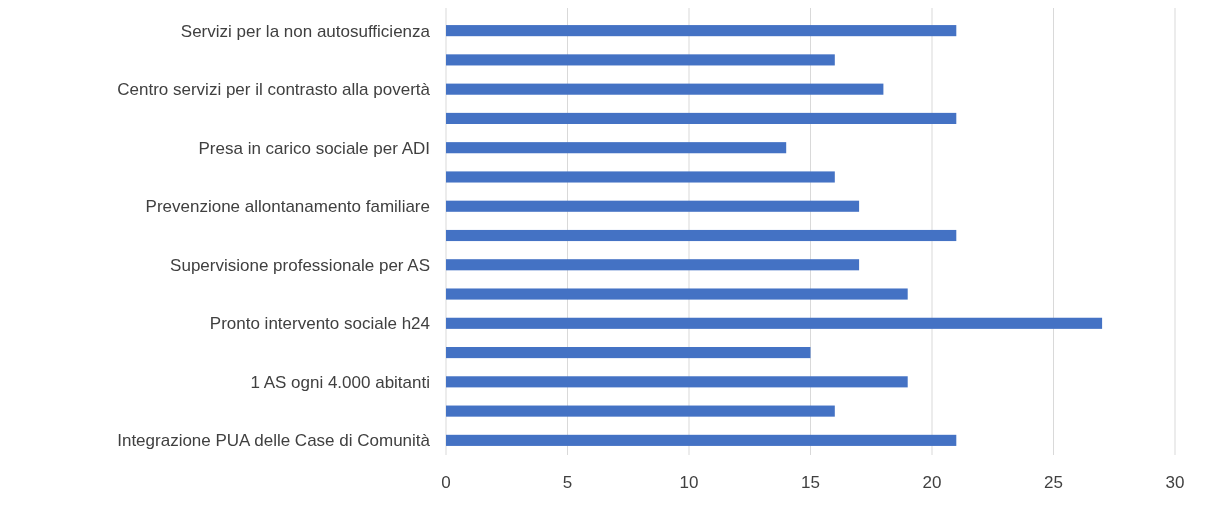  Describe the element at coordinates (1053, 482) in the screenshot. I see `x-tick-label: 25` at that location.